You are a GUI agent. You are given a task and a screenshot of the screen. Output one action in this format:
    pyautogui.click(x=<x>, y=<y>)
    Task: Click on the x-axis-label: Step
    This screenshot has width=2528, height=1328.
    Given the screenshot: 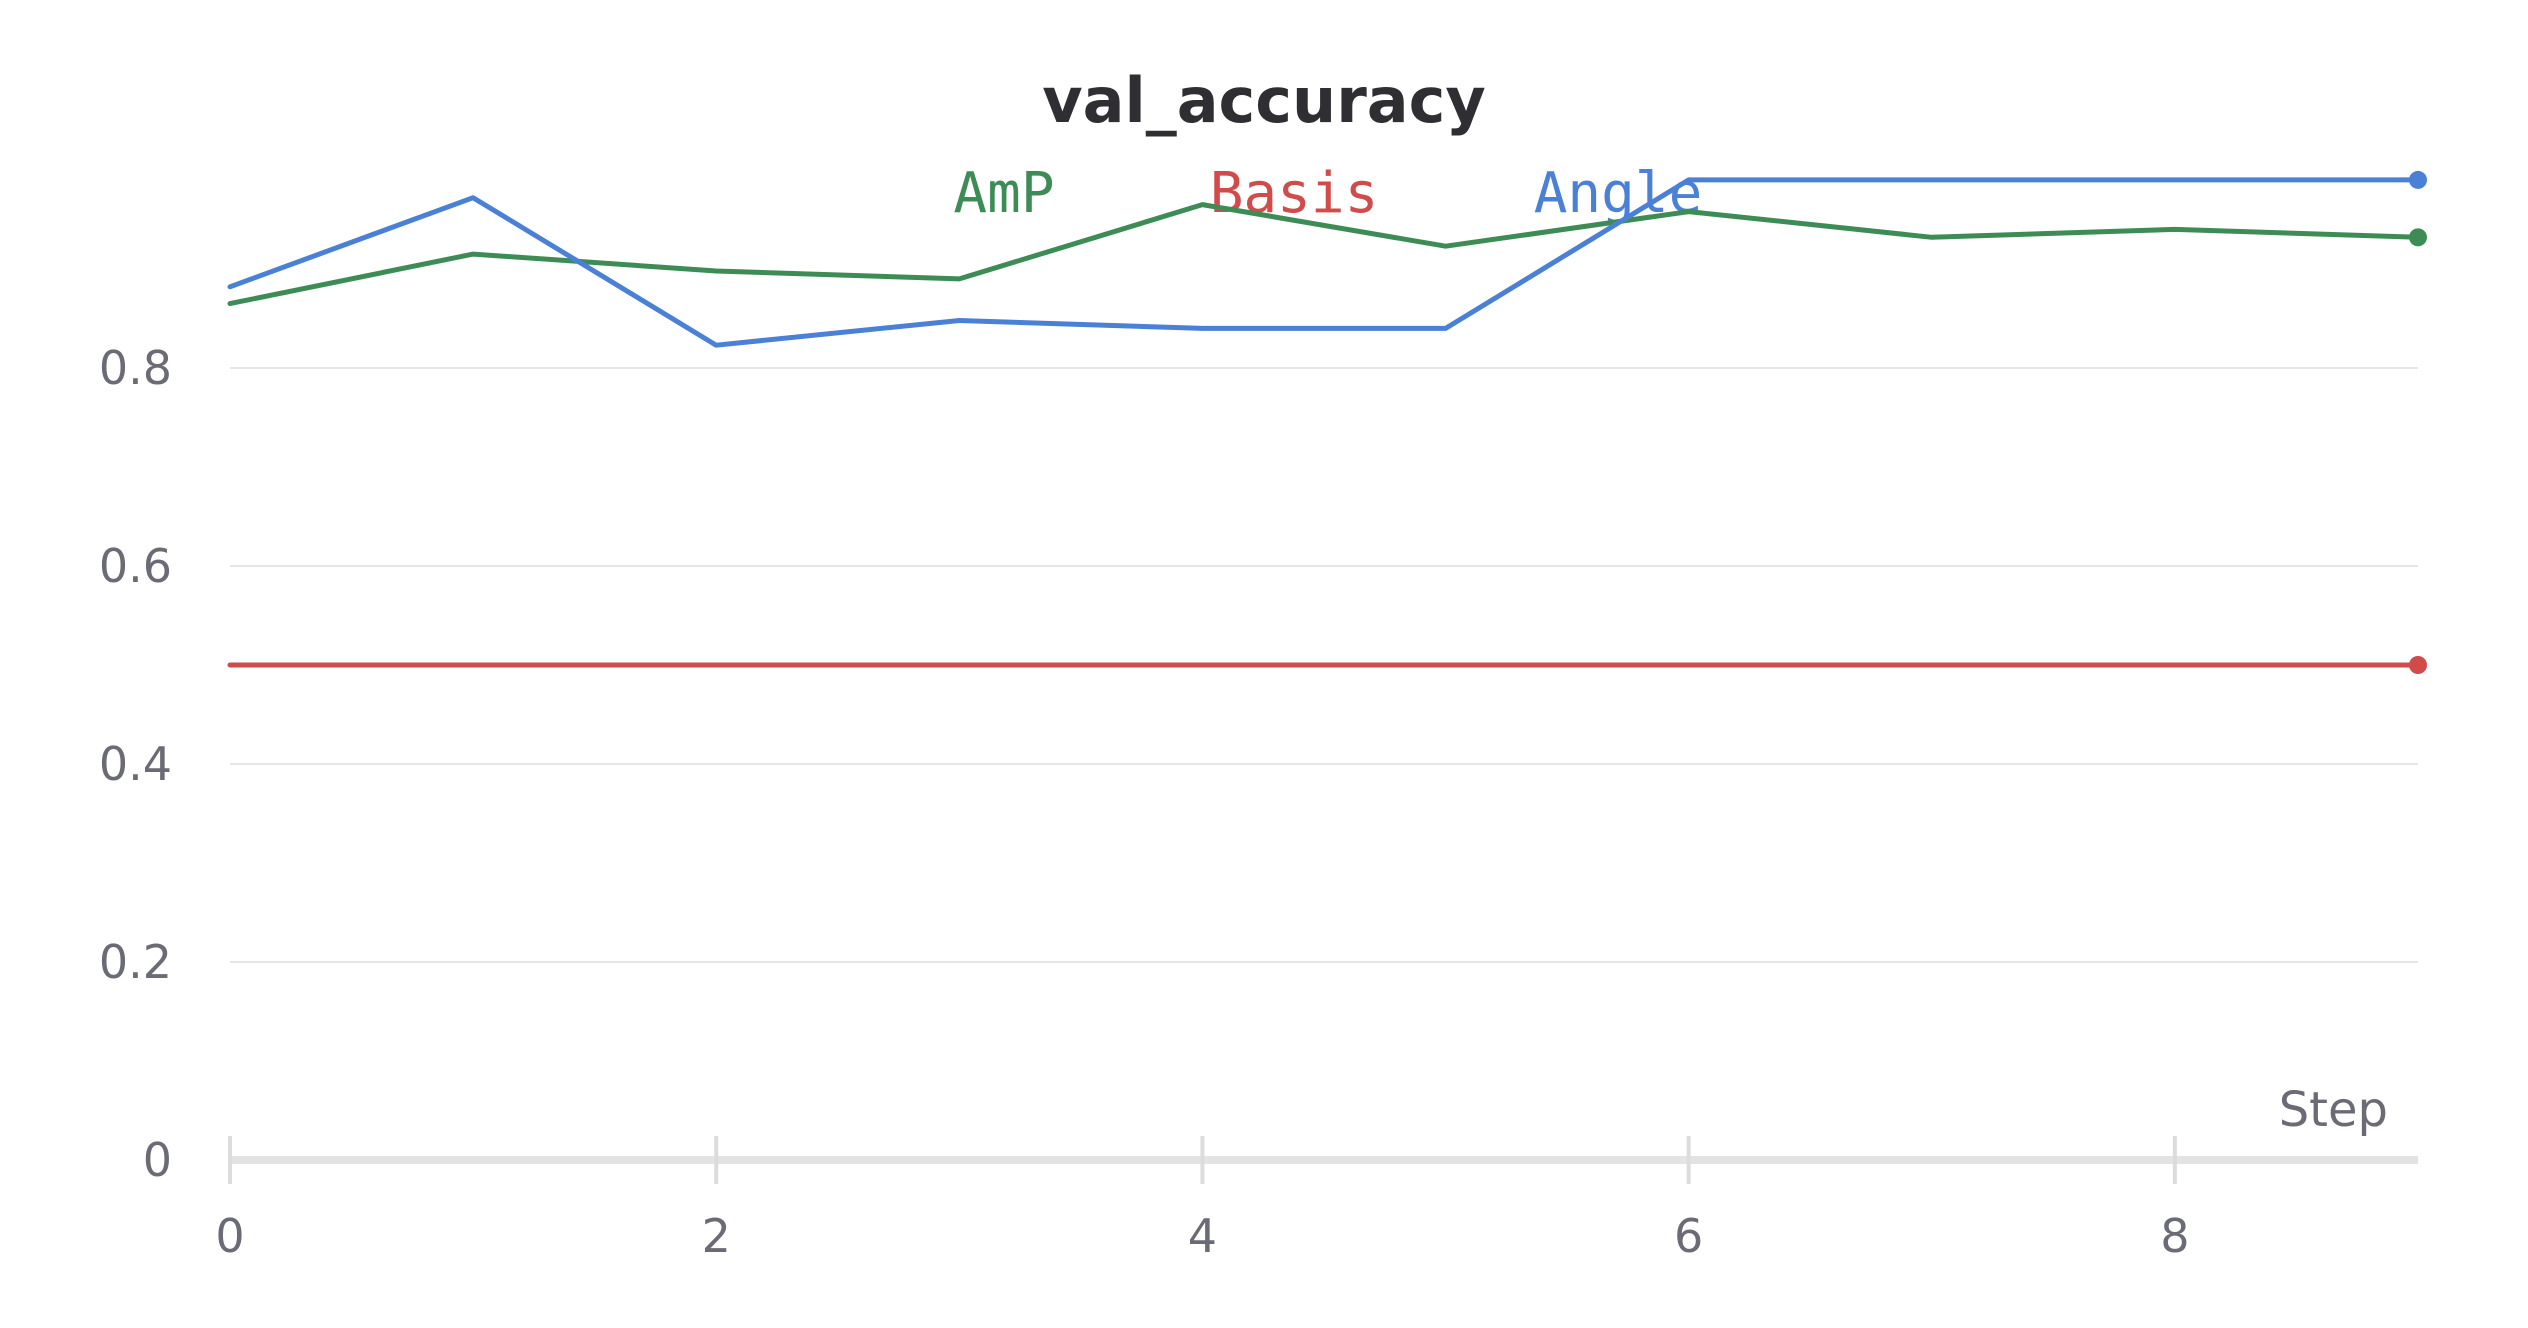 What is the action you would take?
    pyautogui.click(x=2333, y=1110)
    